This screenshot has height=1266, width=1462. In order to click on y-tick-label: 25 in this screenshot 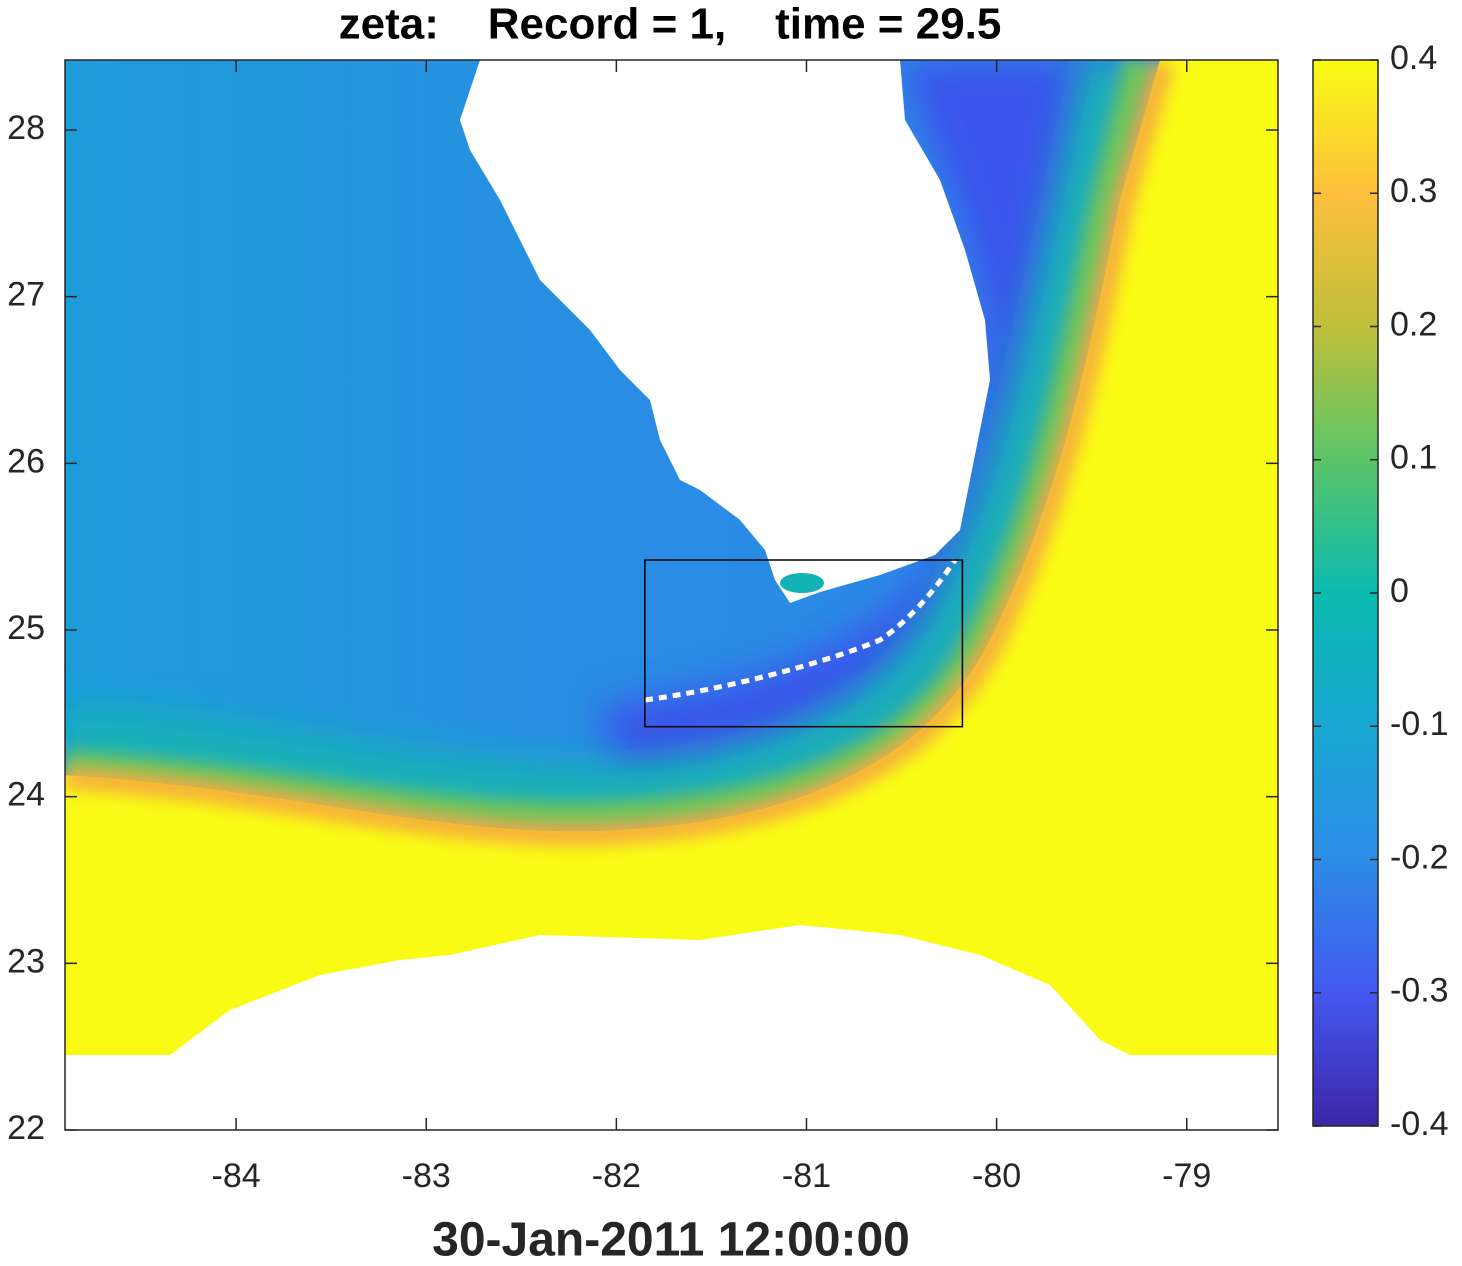, I will do `click(26, 628)`.